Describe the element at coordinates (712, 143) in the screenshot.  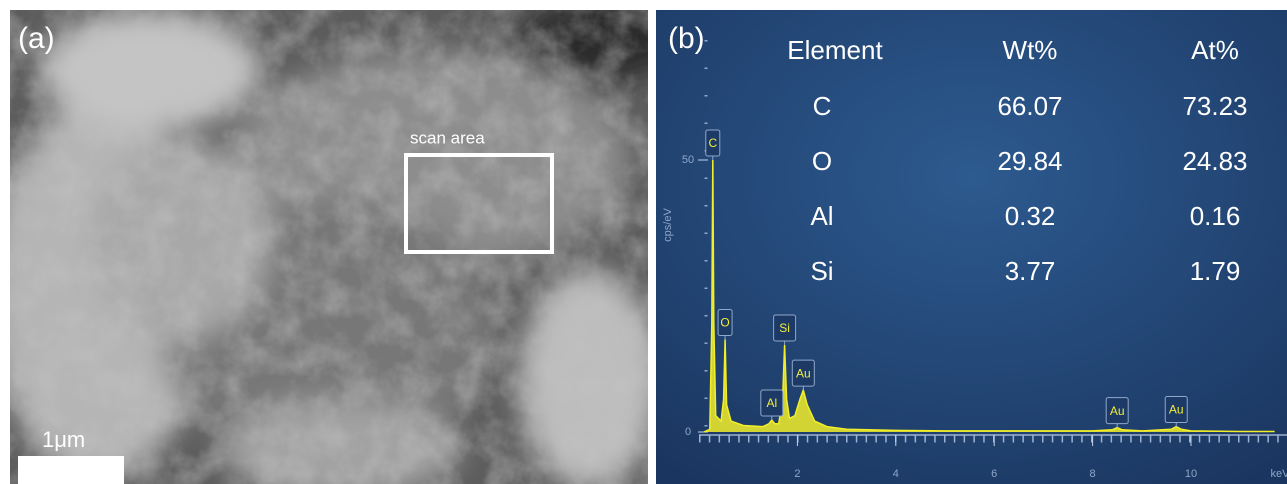
I see `peak-label: C` at that location.